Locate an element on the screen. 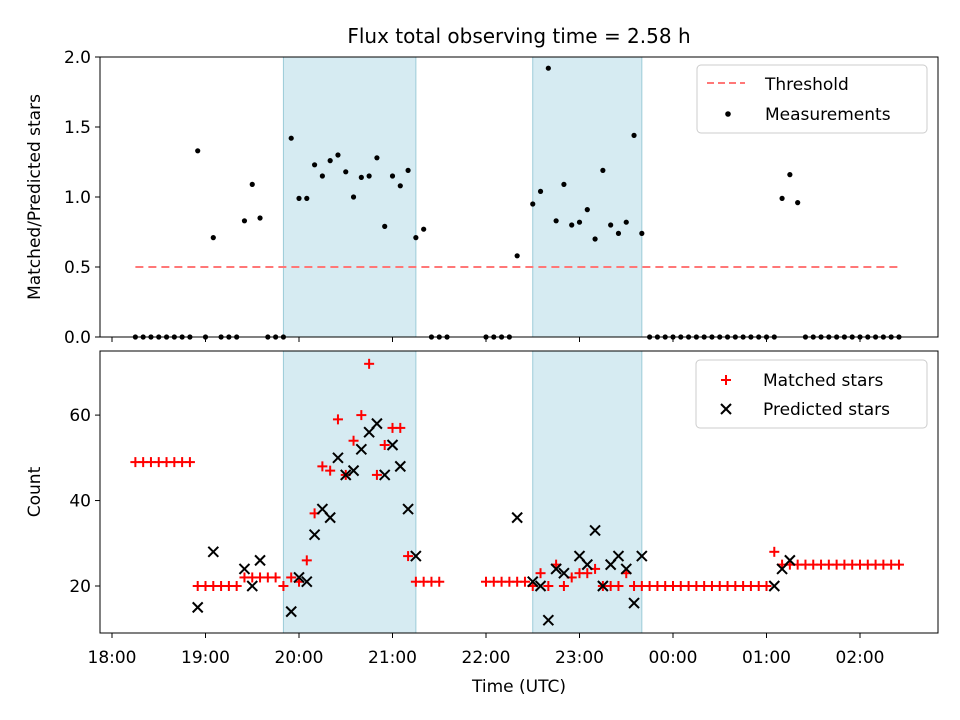 This screenshot has width=960, height=720. x-axis-label: Time (UTC) is located at coordinates (518, 687).